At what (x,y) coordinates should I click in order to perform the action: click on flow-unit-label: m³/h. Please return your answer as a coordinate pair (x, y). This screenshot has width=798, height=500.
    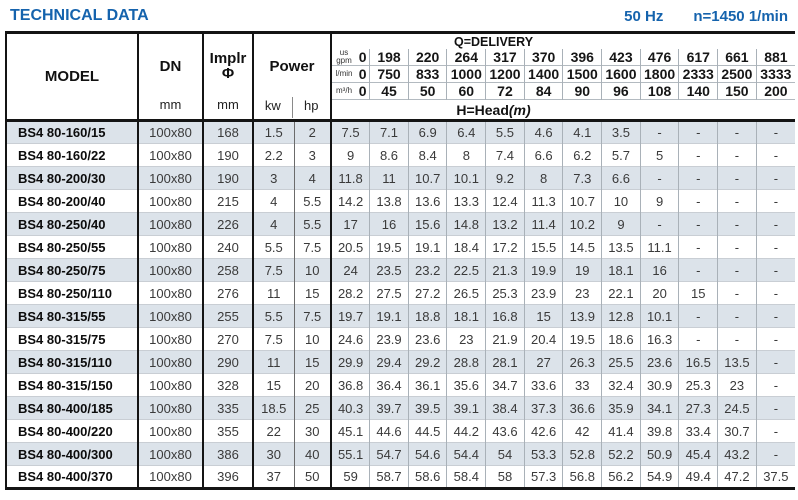
    Looking at the image, I should click on (344, 90).